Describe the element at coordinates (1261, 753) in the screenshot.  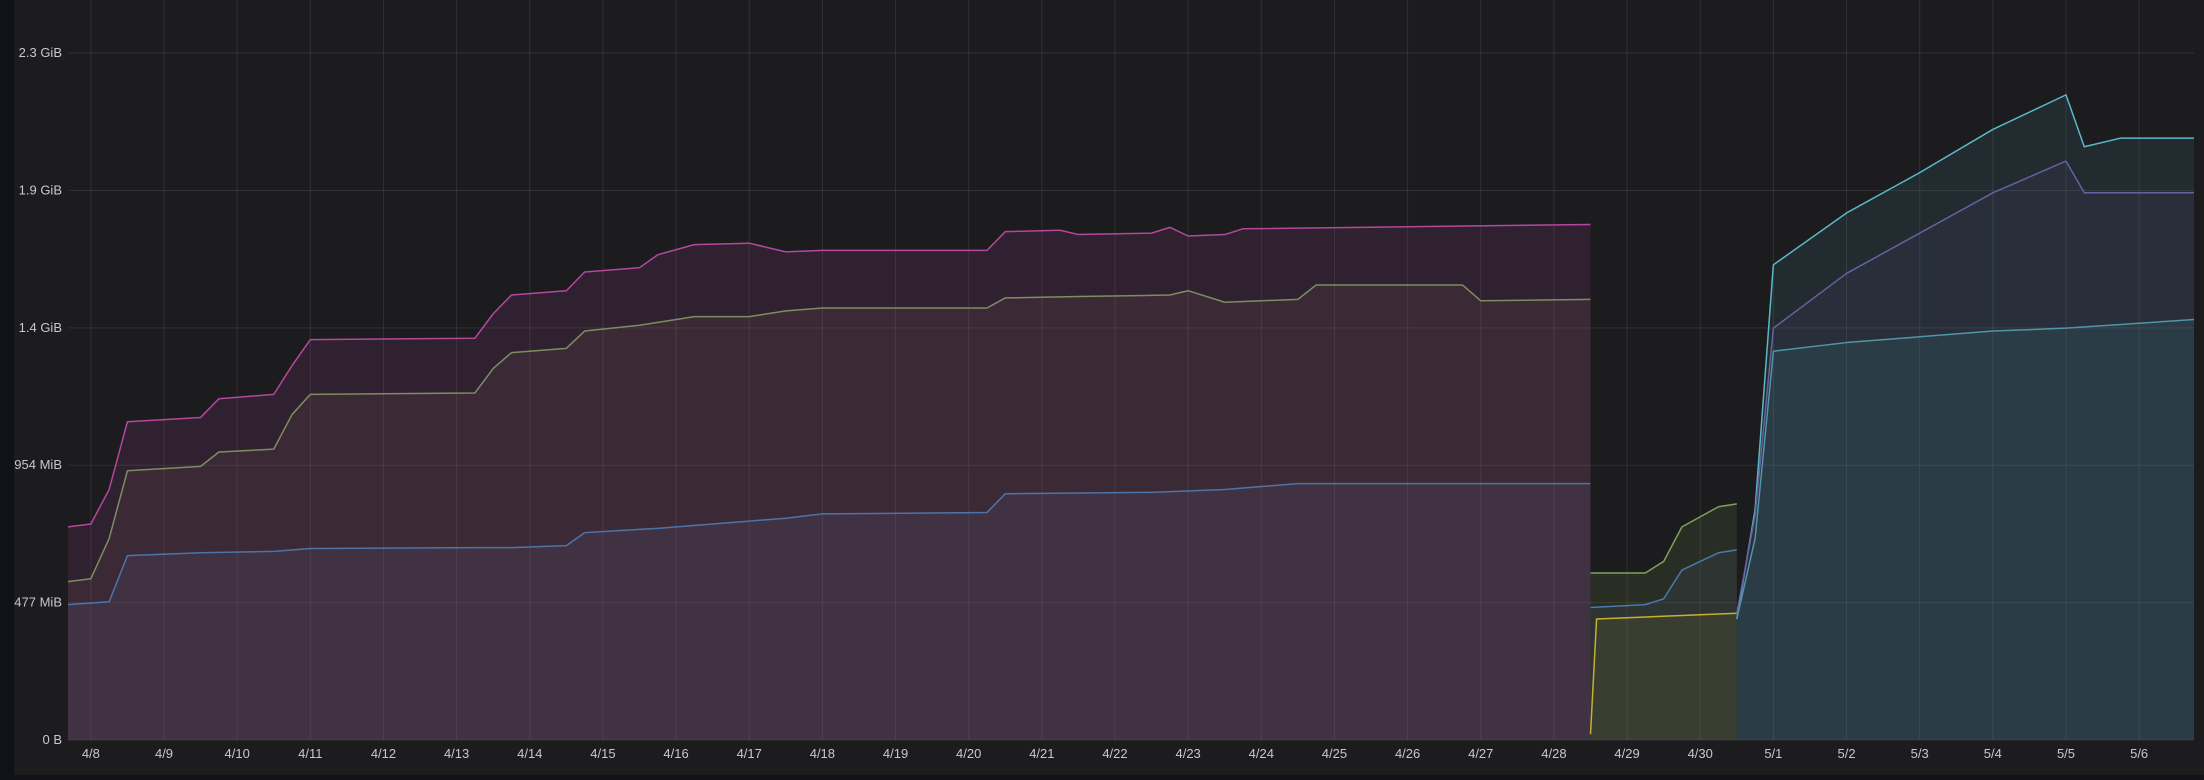
I see `x-tick-label: 4/24` at that location.